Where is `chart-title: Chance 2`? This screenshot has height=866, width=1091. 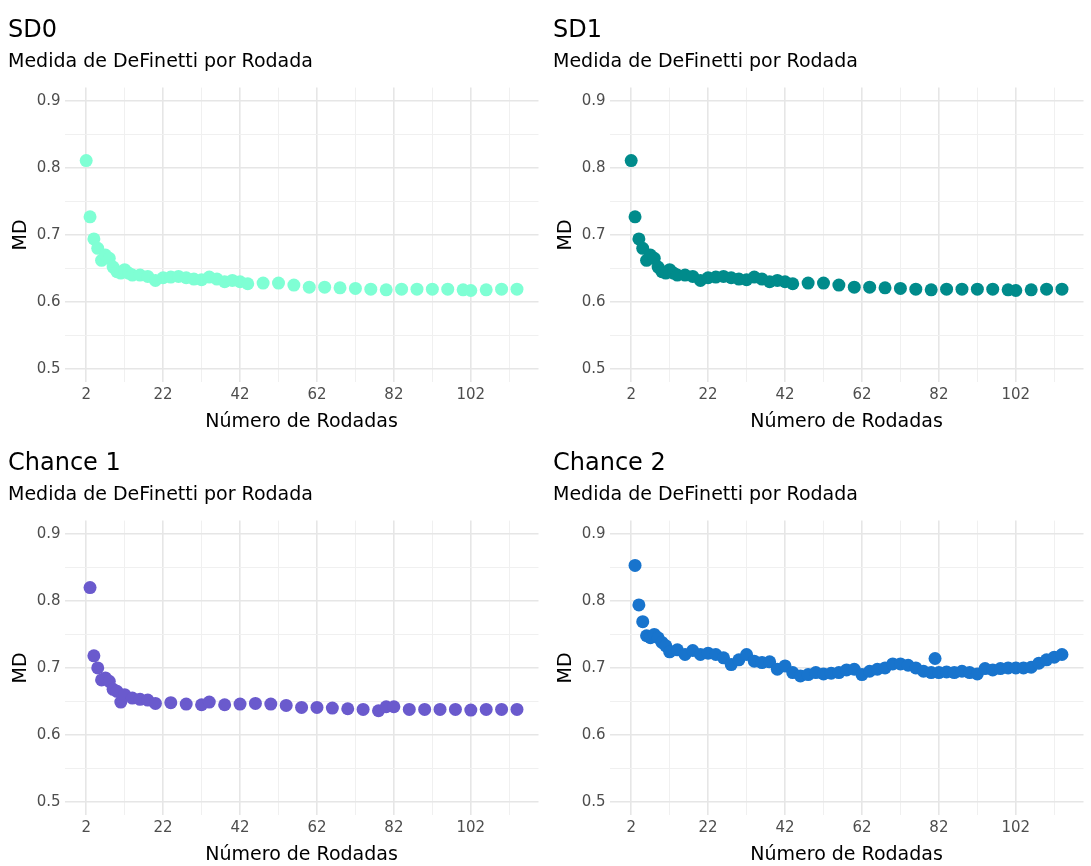
chart-title: Chance 2 is located at coordinates (609, 461).